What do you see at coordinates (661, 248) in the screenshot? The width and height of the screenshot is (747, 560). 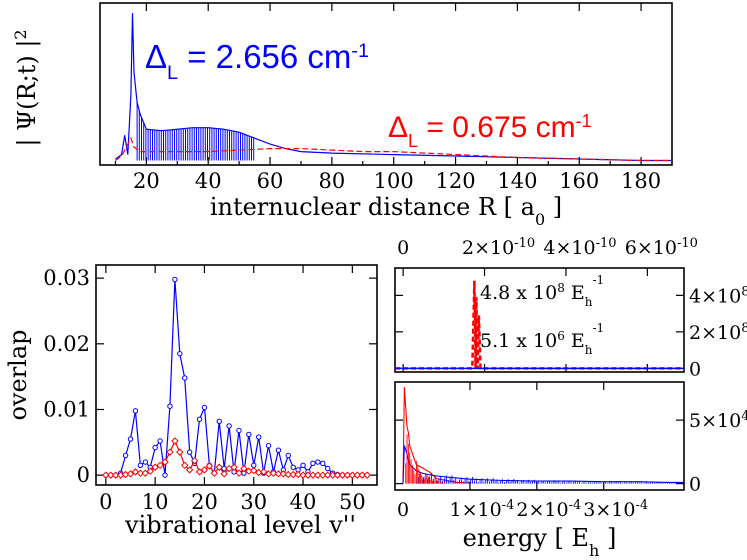 I see `top-tick-label: 6×10⁻¹⁰` at bounding box center [661, 248].